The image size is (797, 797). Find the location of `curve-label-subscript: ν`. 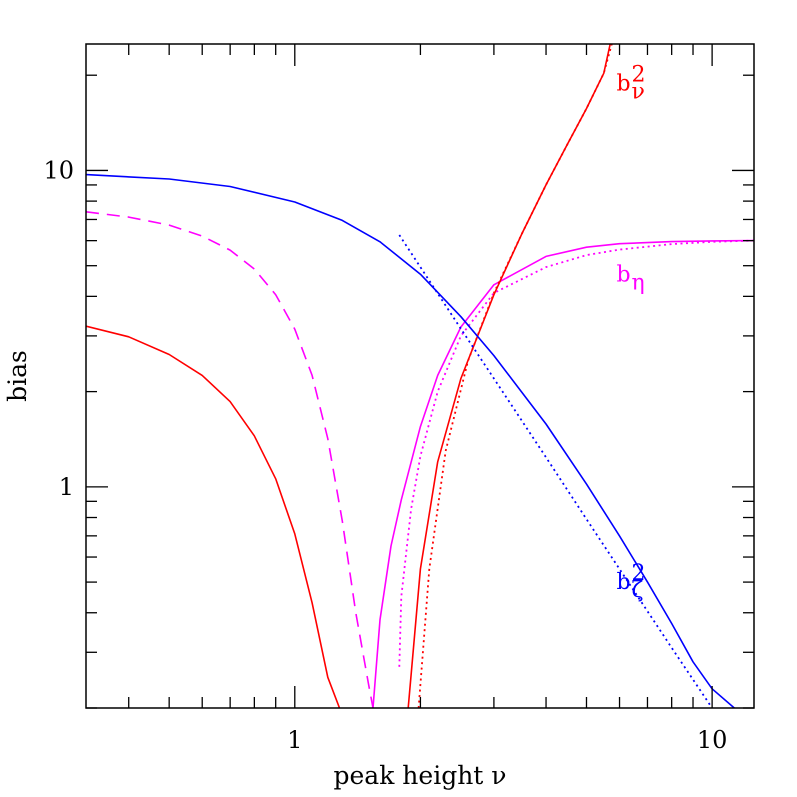

curve-label-subscript: ν is located at coordinates (637, 91).